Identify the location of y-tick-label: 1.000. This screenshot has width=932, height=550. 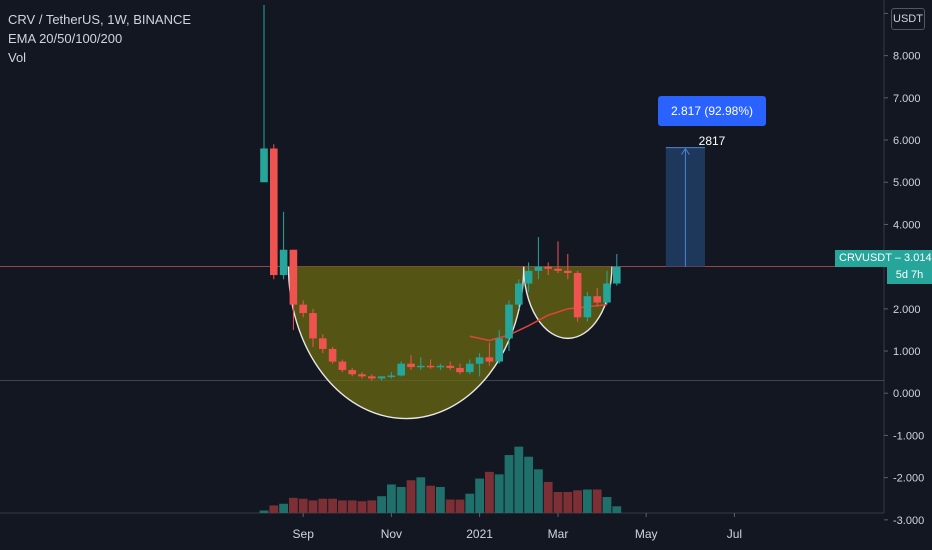
(907, 352).